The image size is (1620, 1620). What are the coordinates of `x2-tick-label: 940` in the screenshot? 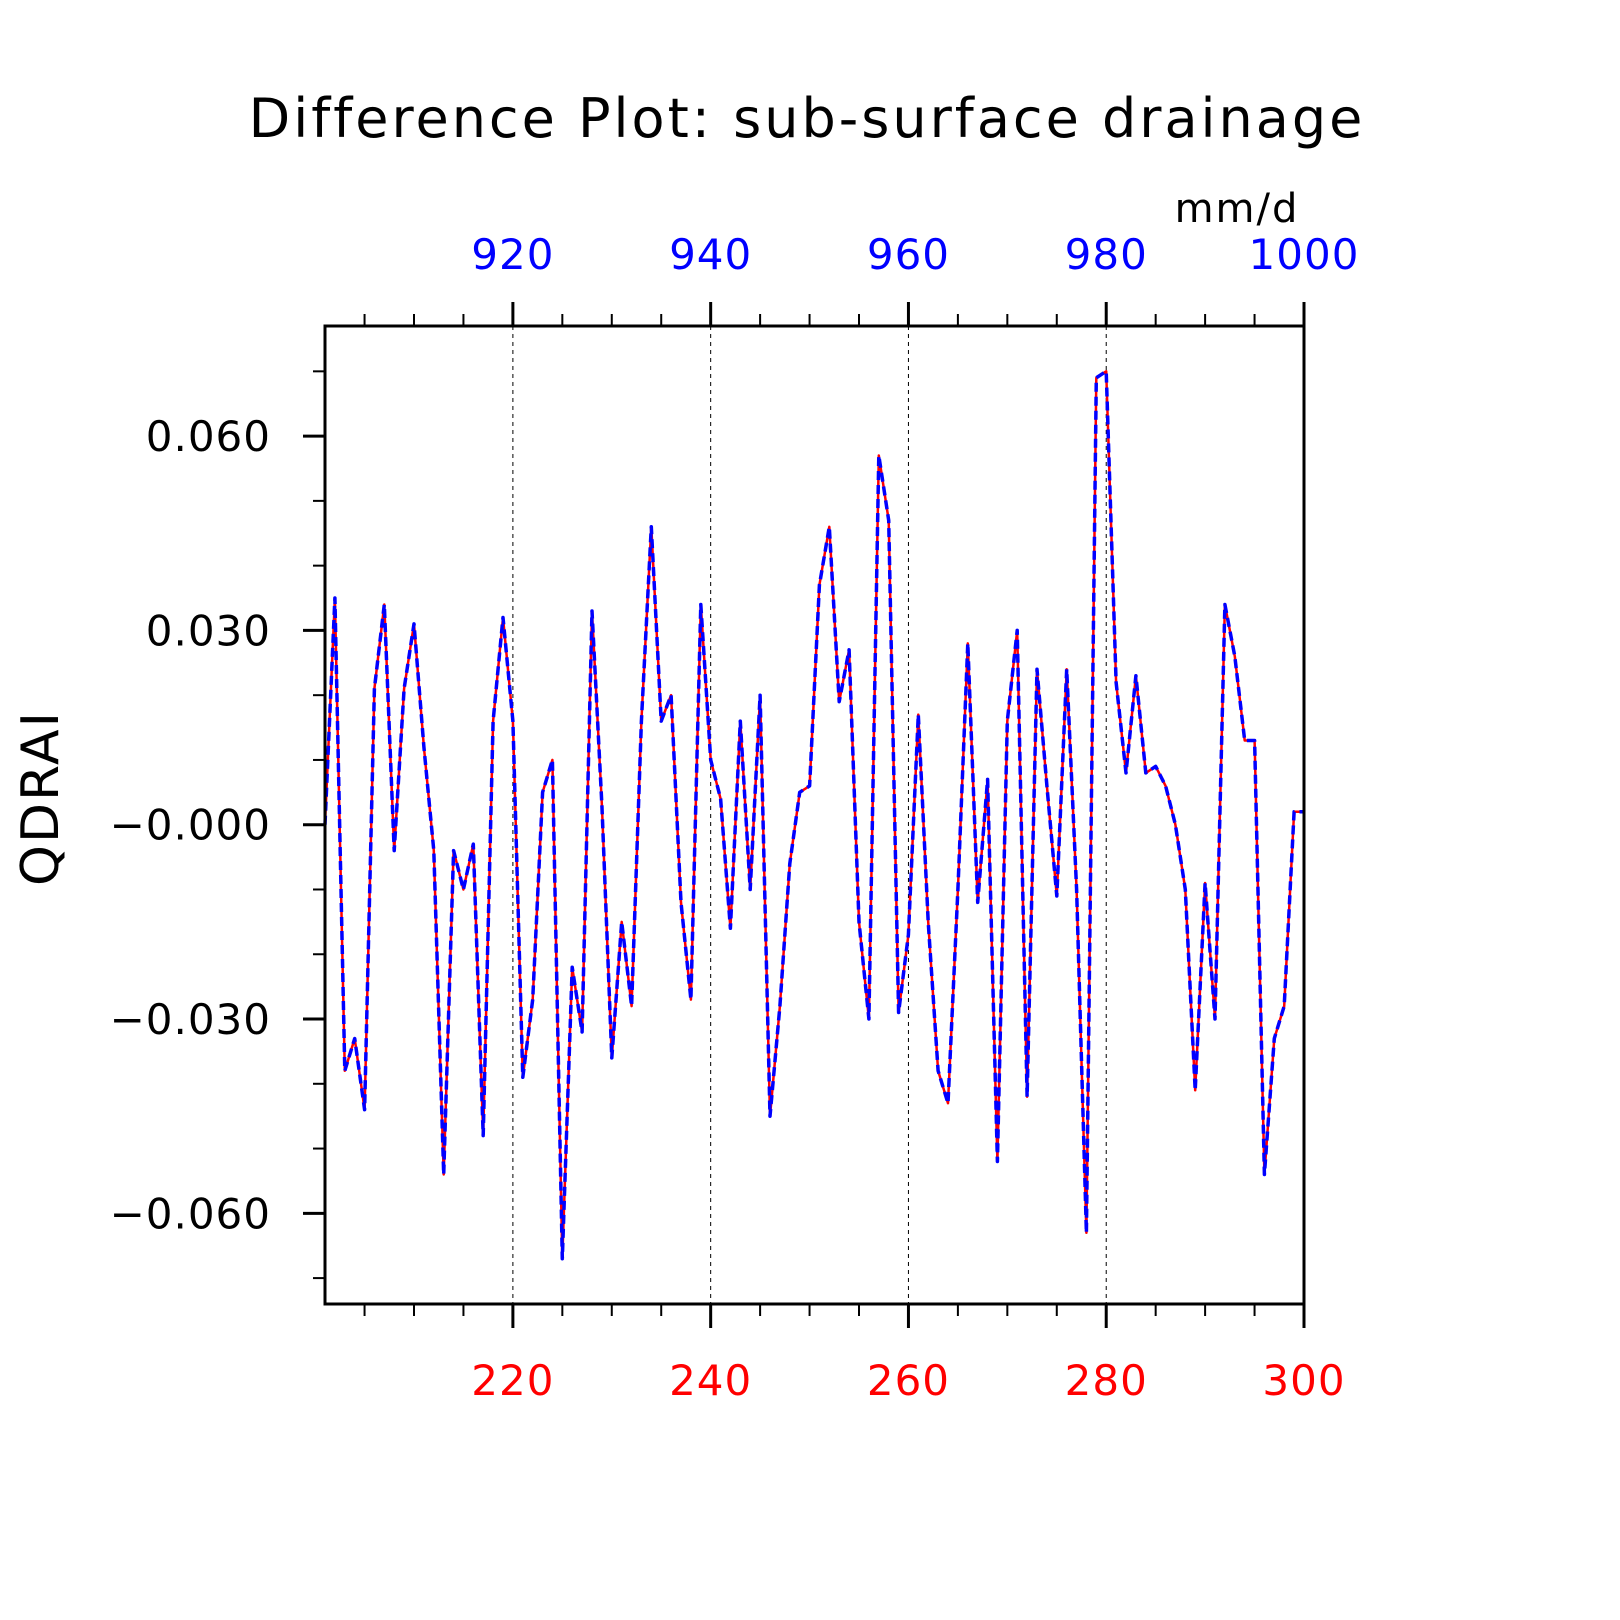 It's located at (710, 254).